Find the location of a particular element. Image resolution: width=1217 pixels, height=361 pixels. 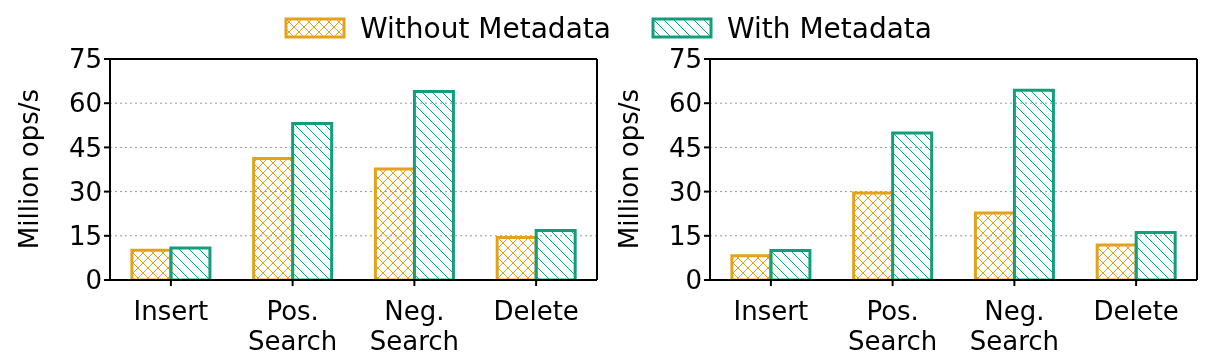

legend-label: Without Metadata is located at coordinates (485, 28).